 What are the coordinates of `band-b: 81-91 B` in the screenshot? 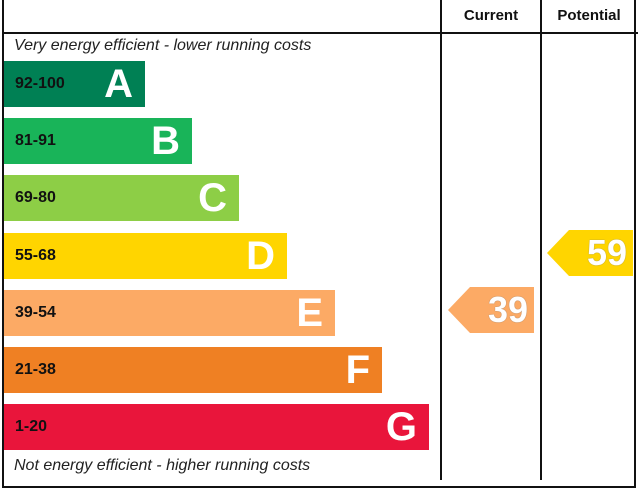 It's located at (98, 141).